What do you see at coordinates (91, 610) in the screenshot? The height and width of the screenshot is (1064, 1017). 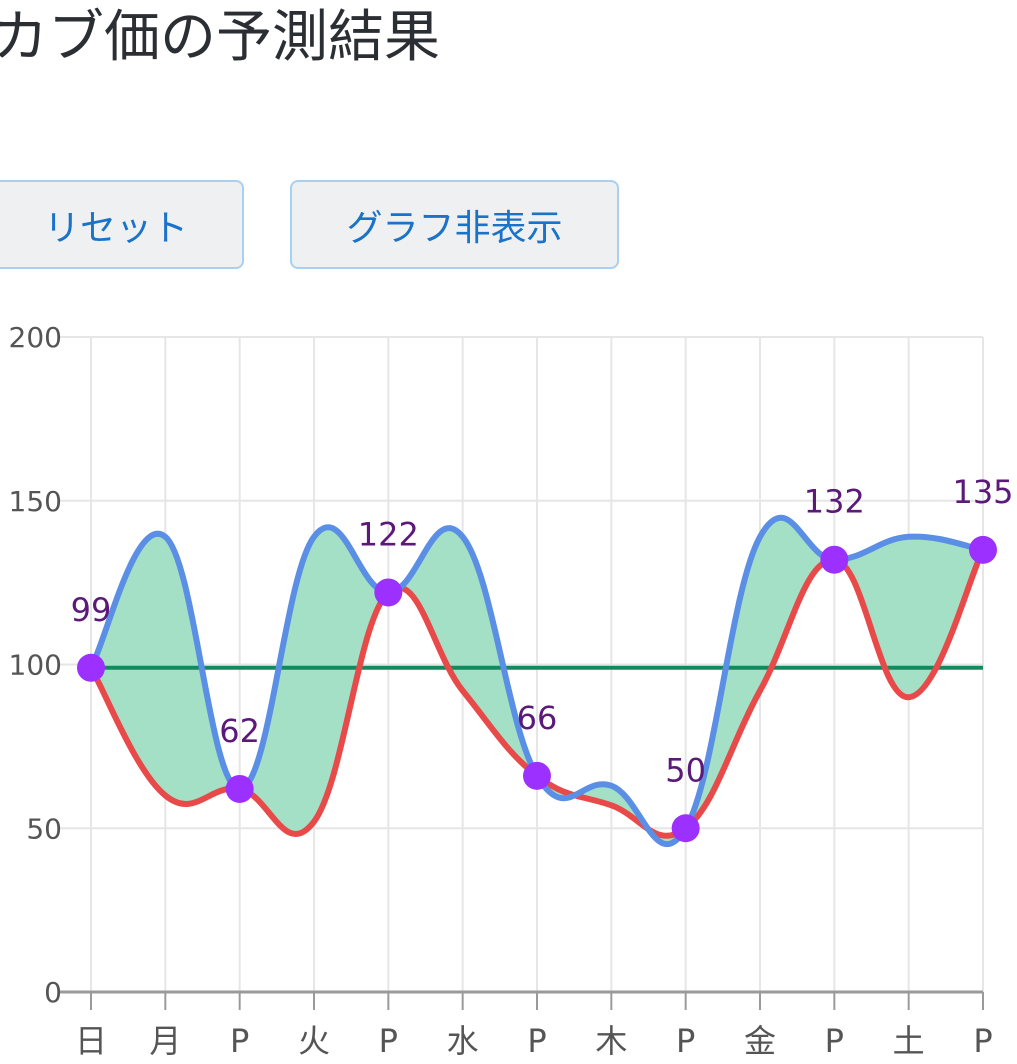 I see `data-label: 99` at bounding box center [91, 610].